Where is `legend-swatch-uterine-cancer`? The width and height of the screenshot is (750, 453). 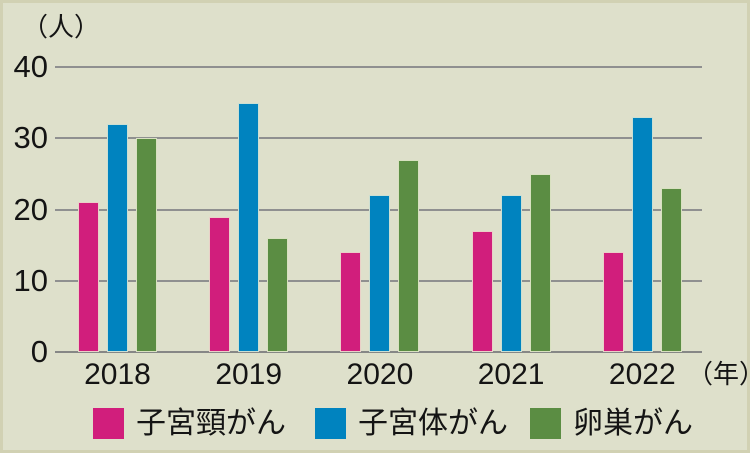 legend-swatch-uterine-cancer is located at coordinates (330, 423).